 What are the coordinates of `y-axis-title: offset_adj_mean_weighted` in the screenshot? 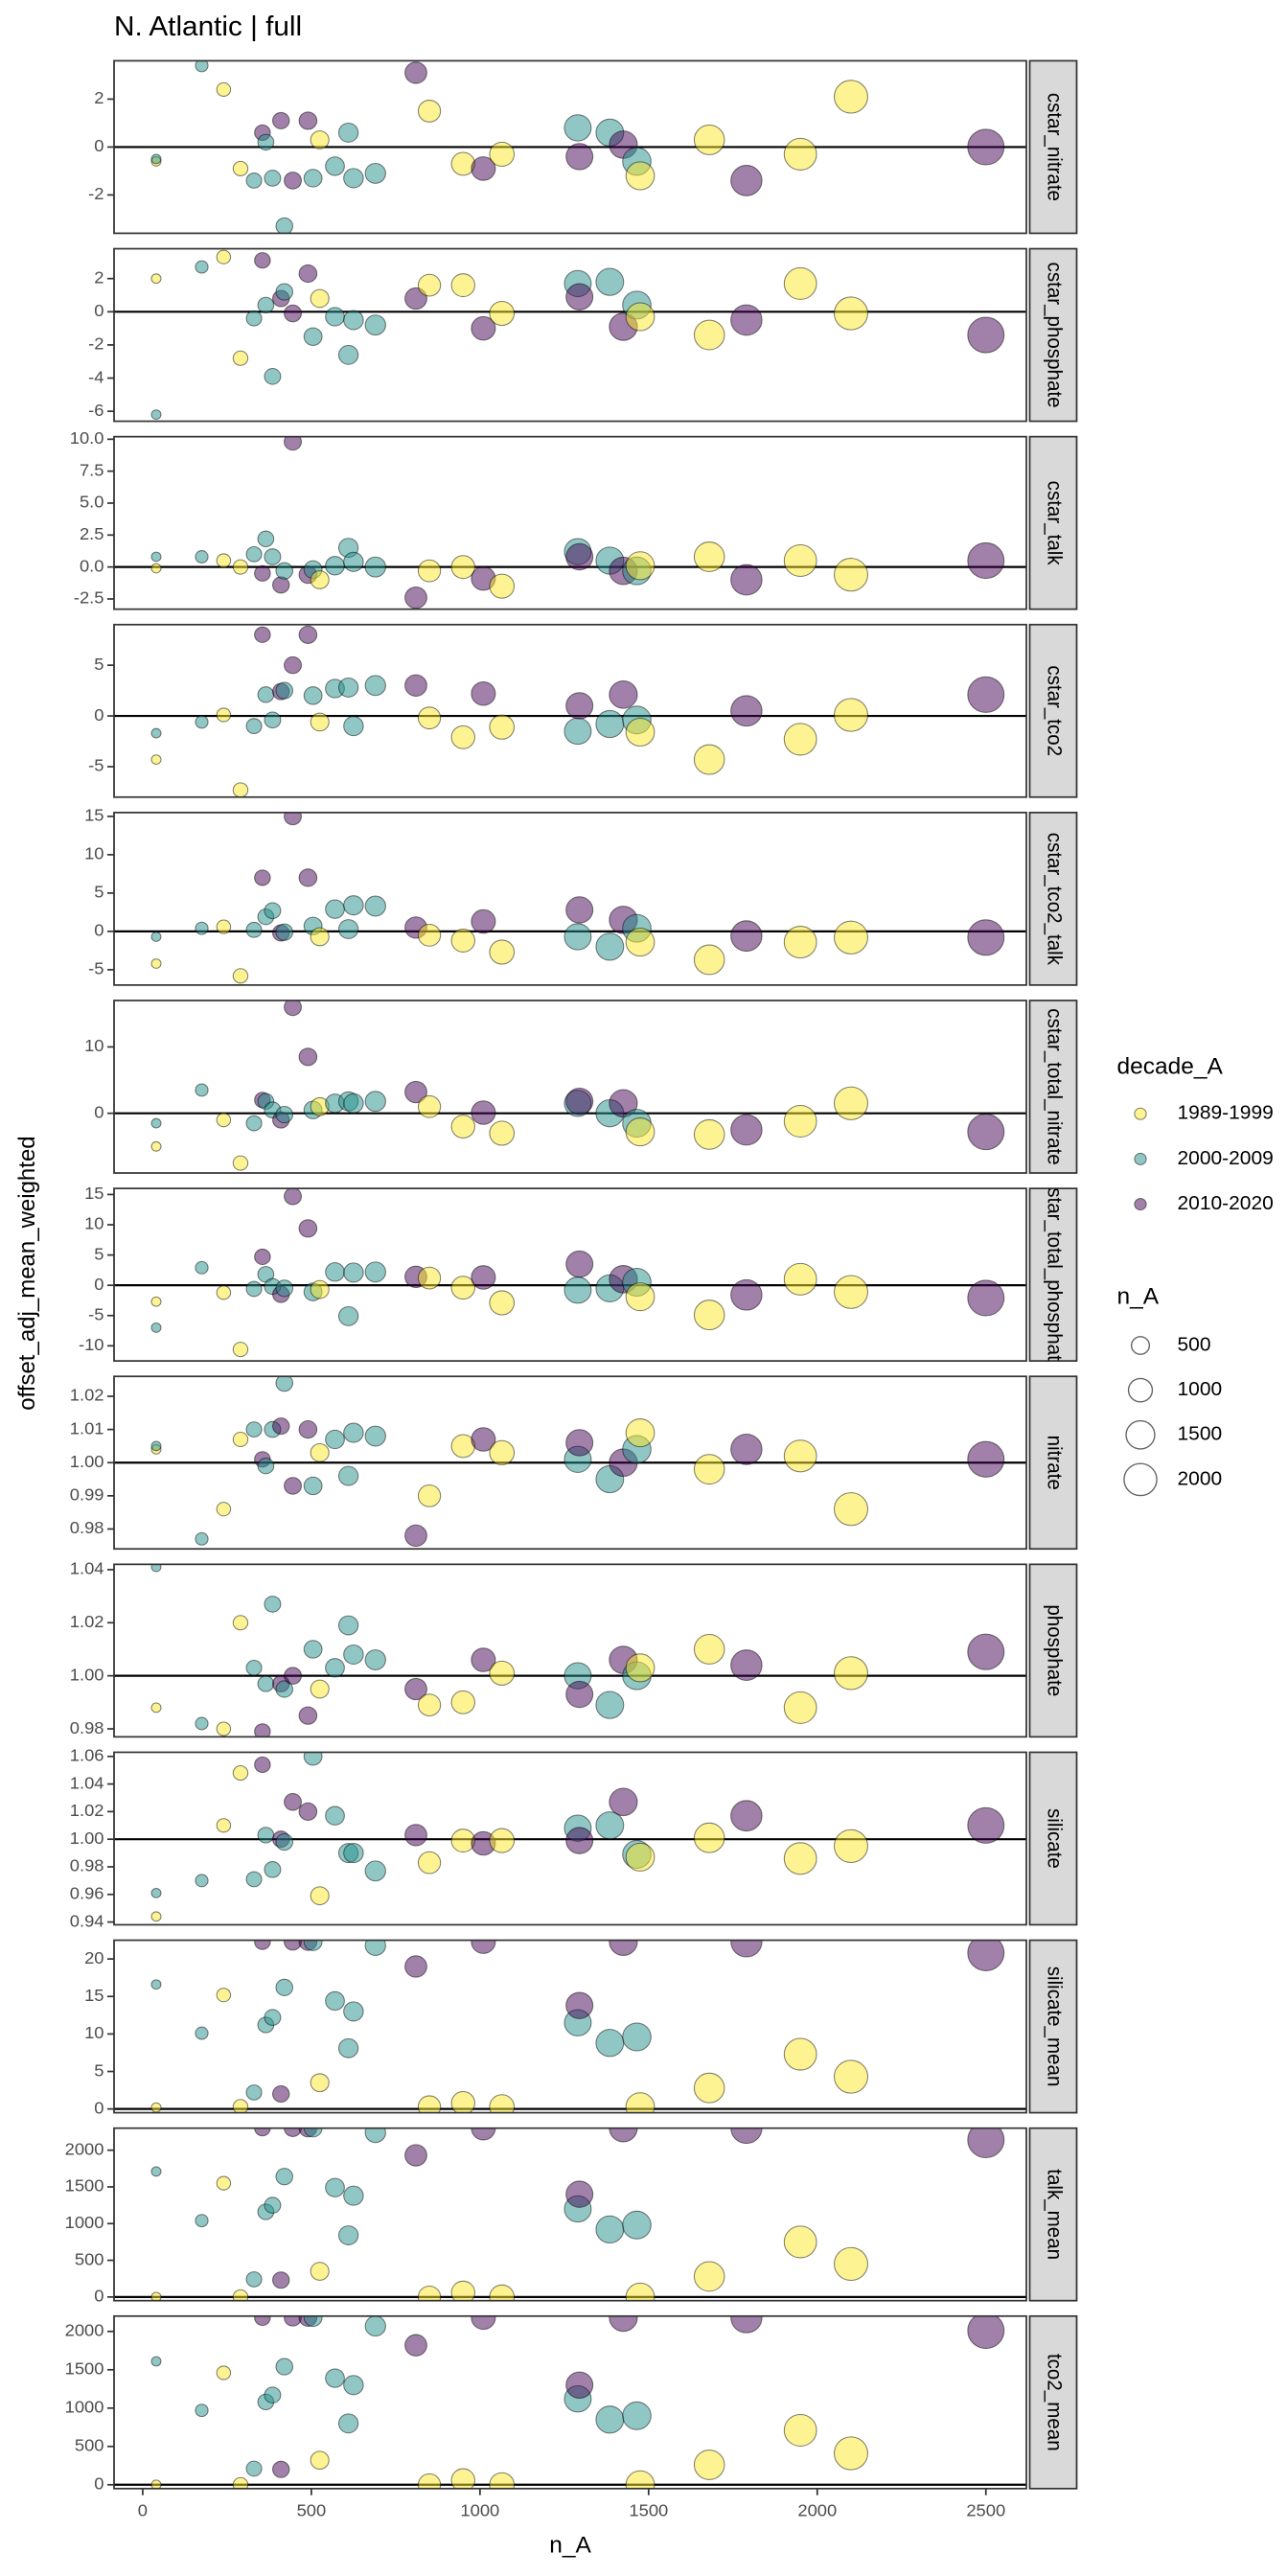 It's located at (27, 1273).